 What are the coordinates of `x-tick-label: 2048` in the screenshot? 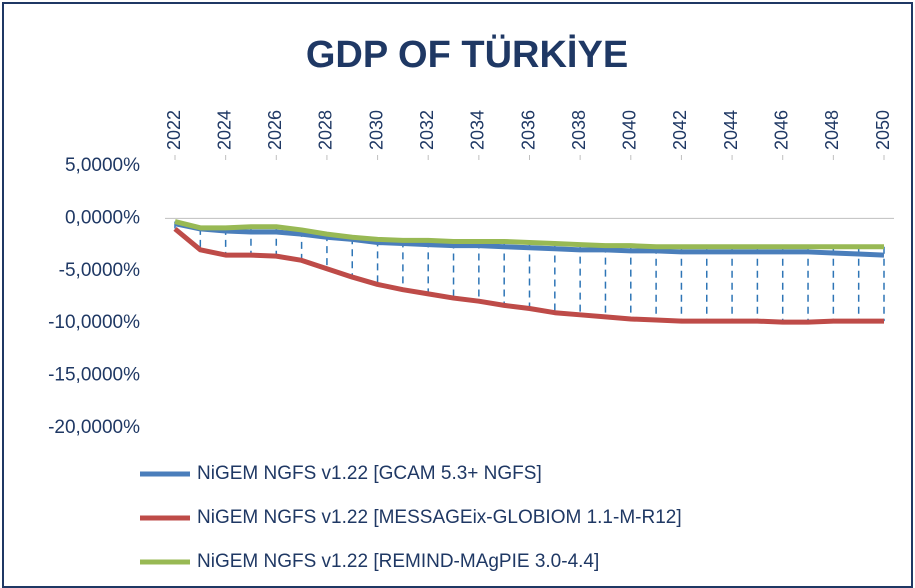 It's located at (832, 130).